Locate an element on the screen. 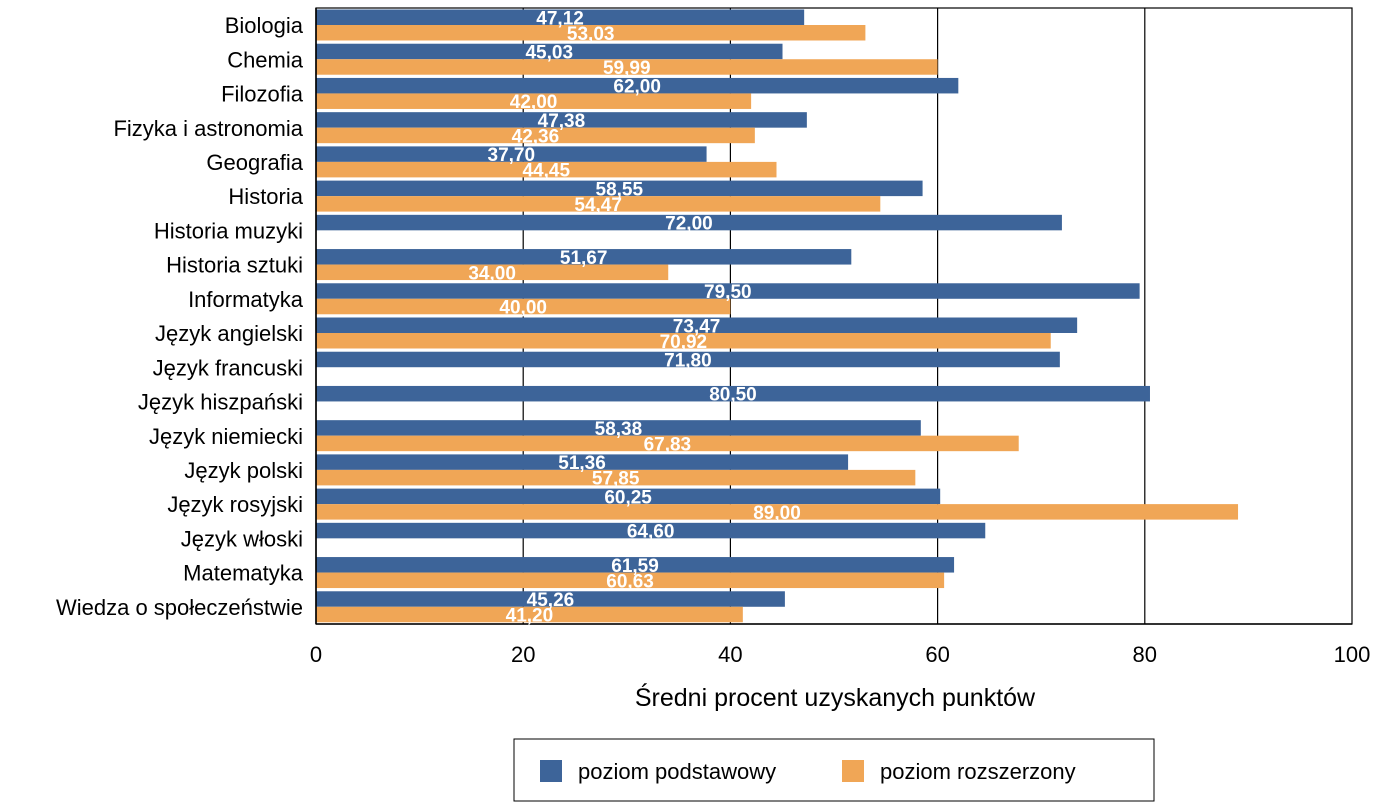  data-label: 62,00 is located at coordinates (637, 87).